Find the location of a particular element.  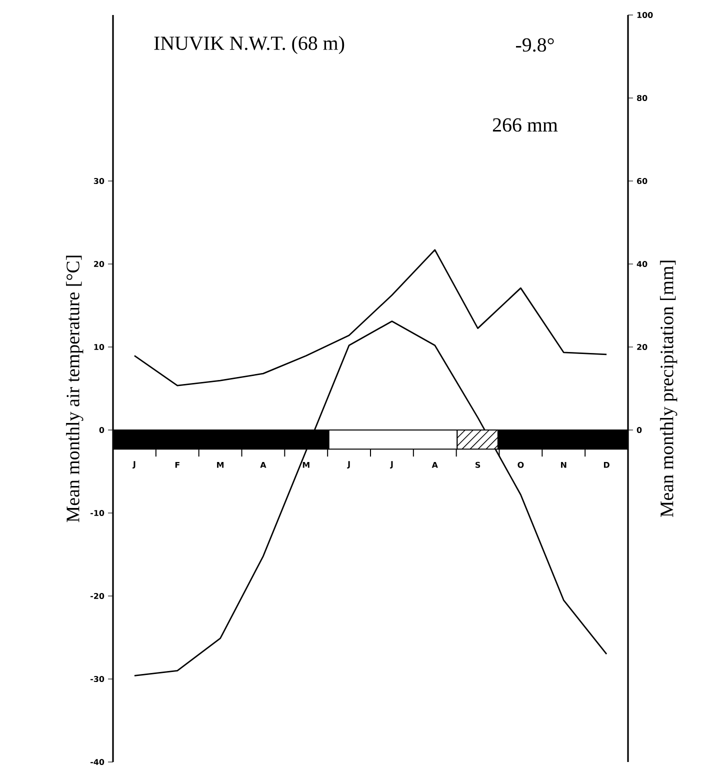

line-series is located at coordinates (371, 317).